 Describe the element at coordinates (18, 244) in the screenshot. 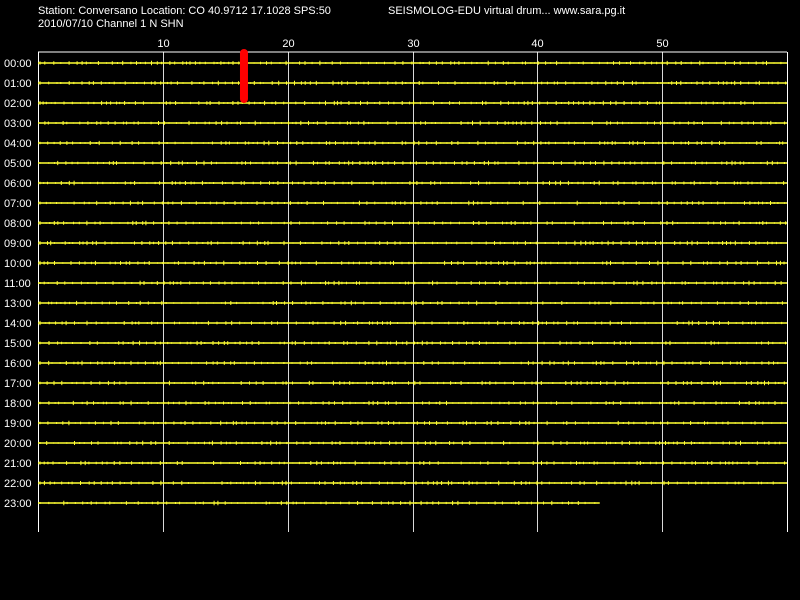

I see `row-time-label: 09:00` at that location.